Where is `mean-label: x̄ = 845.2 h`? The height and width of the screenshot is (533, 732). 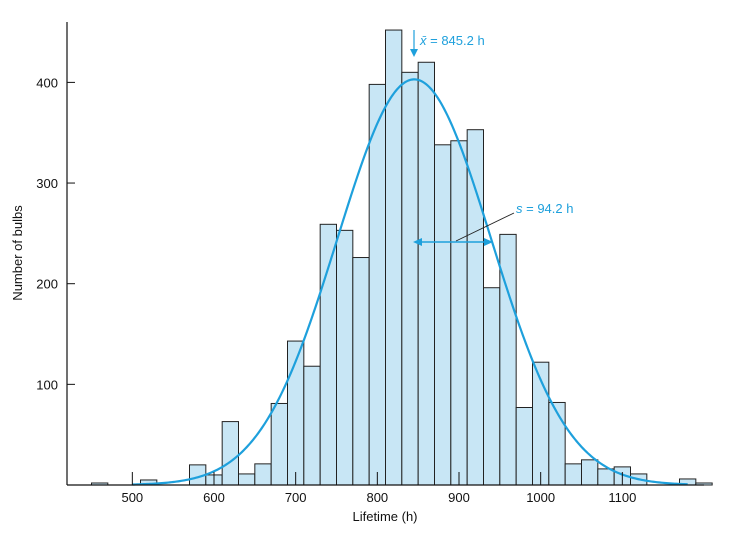
mean-label: x̄ = 845.2 h is located at coordinates (452, 40).